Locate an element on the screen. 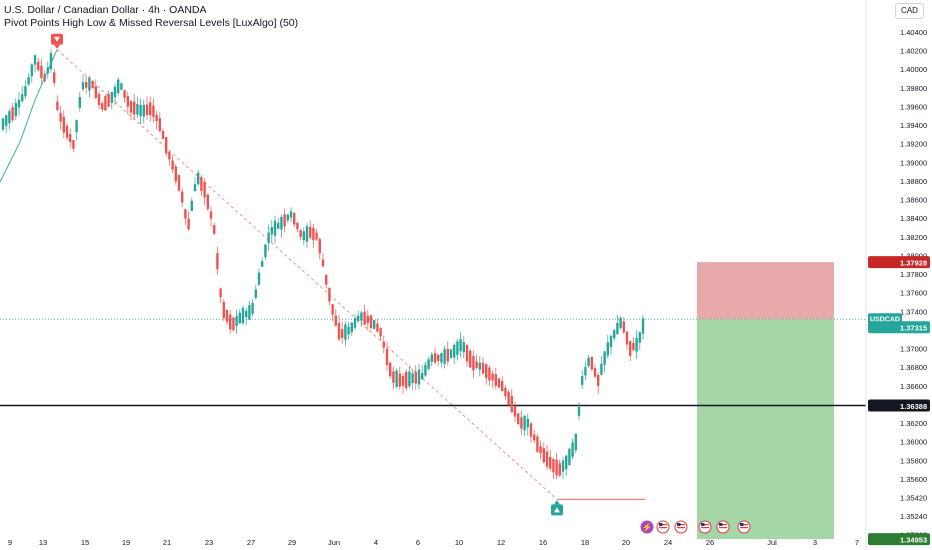  x-tick-label: 7 is located at coordinates (857, 542).